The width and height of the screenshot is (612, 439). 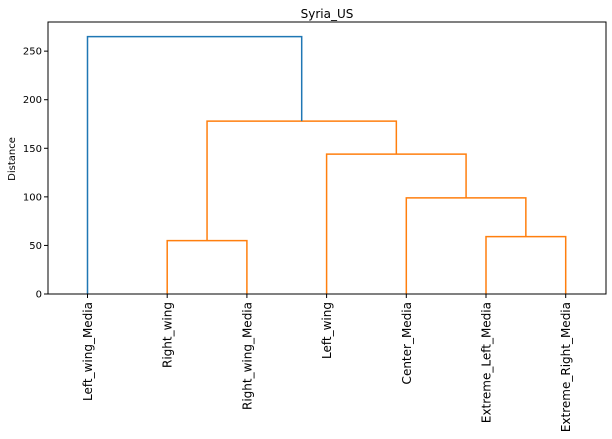 What do you see at coordinates (247, 356) in the screenshot?
I see `leaf-label: Right_wing_Media` at bounding box center [247, 356].